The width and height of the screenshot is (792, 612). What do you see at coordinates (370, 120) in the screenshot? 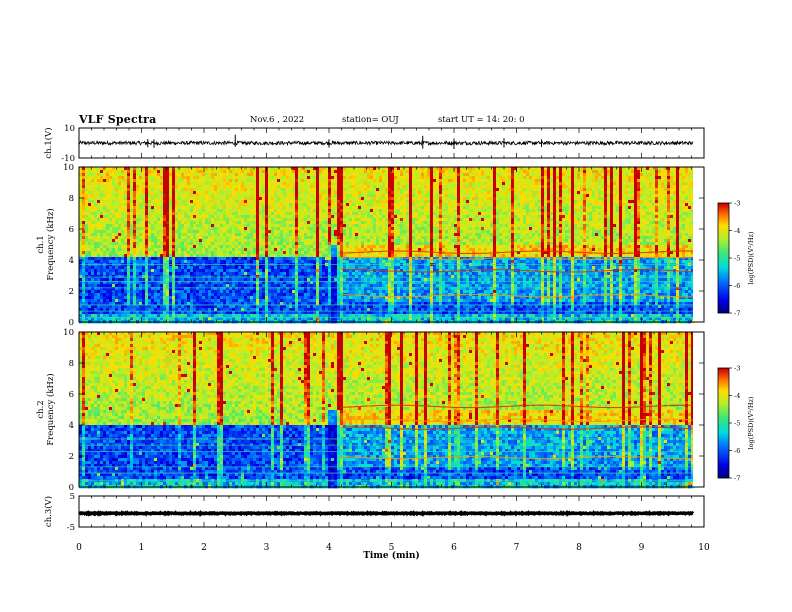
I see `station-label: station= OUJ` at bounding box center [370, 120].